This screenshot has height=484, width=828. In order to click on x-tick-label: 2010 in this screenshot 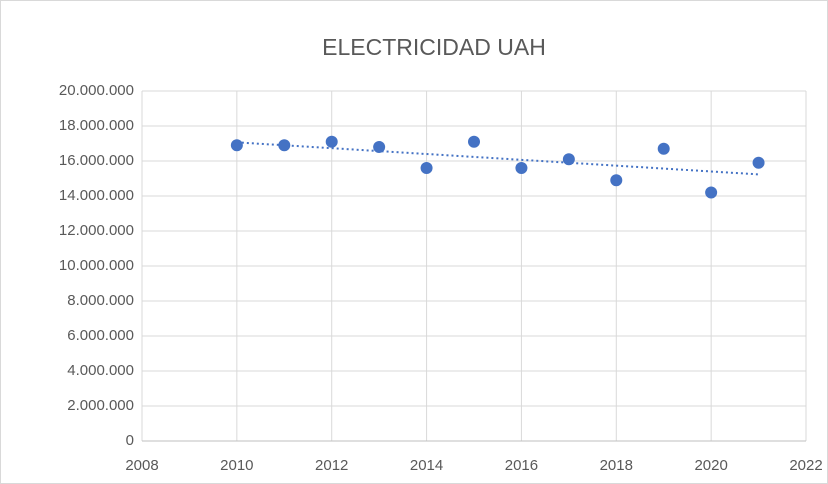, I will do `click(236, 465)`.